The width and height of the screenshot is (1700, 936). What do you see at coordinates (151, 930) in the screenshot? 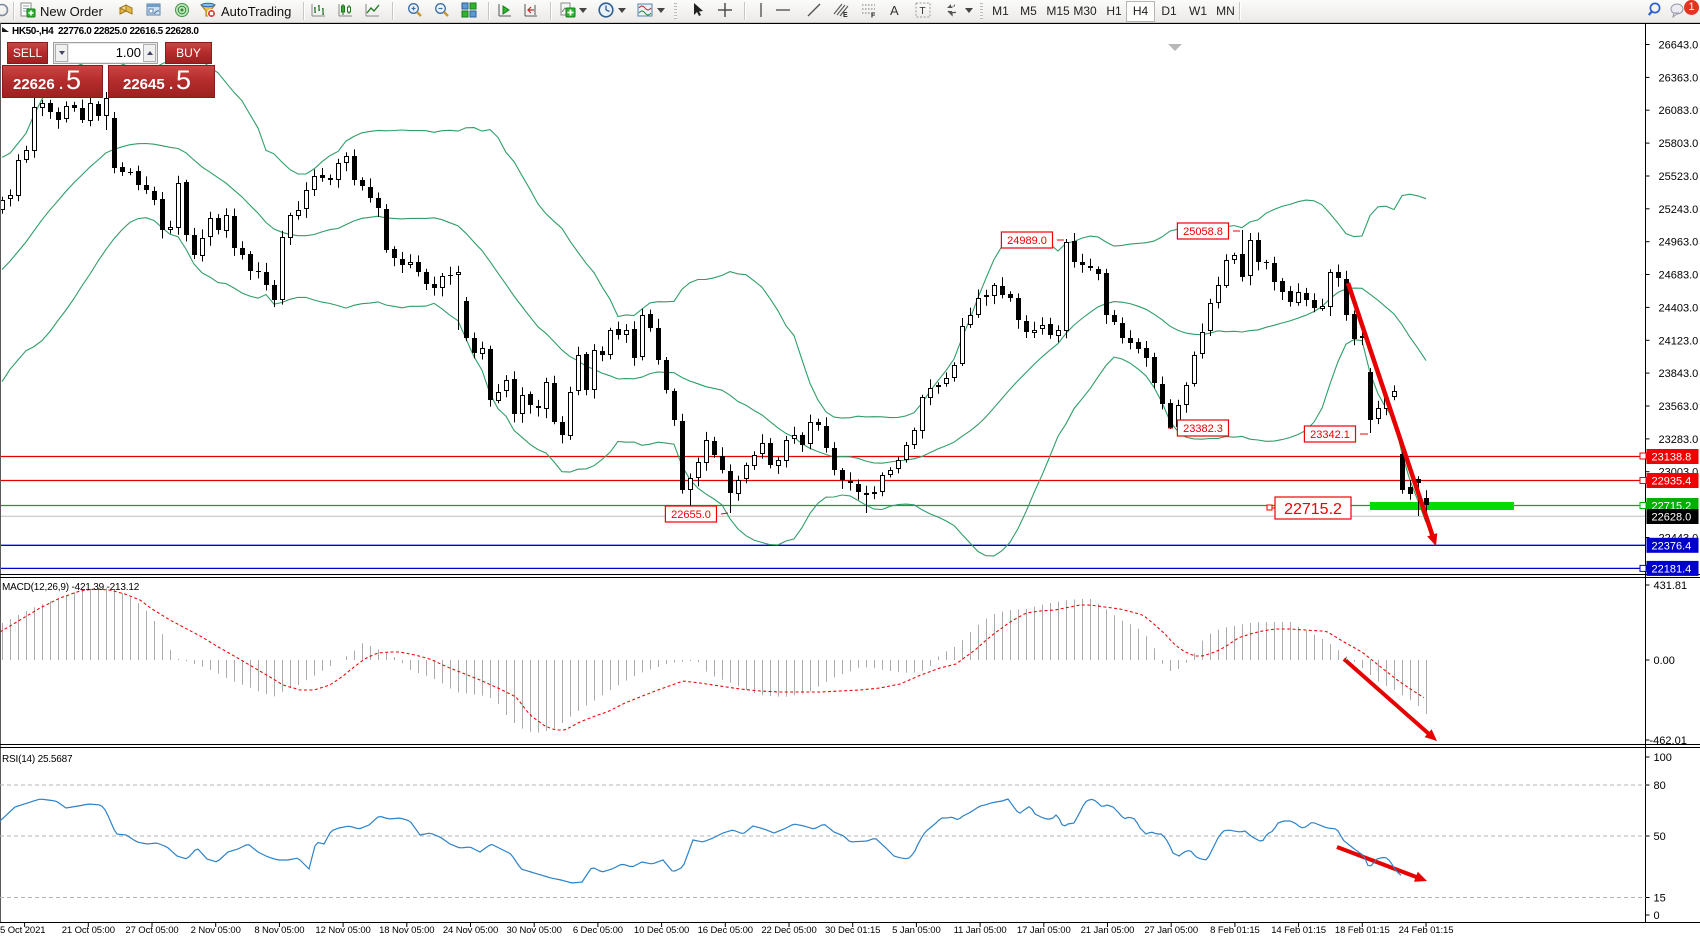
I see `svg-text: 27 Oct 05:00` at bounding box center [151, 930].